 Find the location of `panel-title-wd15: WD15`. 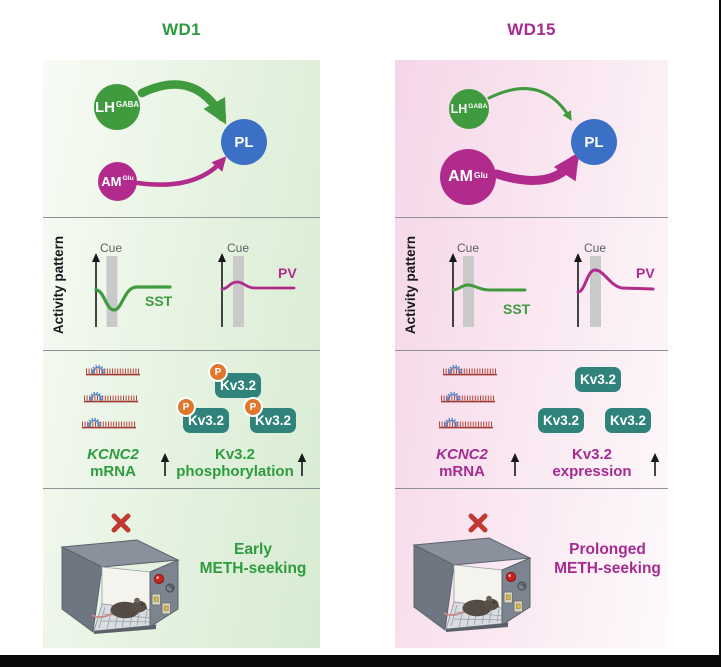

panel-title-wd15: WD15 is located at coordinates (531, 29).